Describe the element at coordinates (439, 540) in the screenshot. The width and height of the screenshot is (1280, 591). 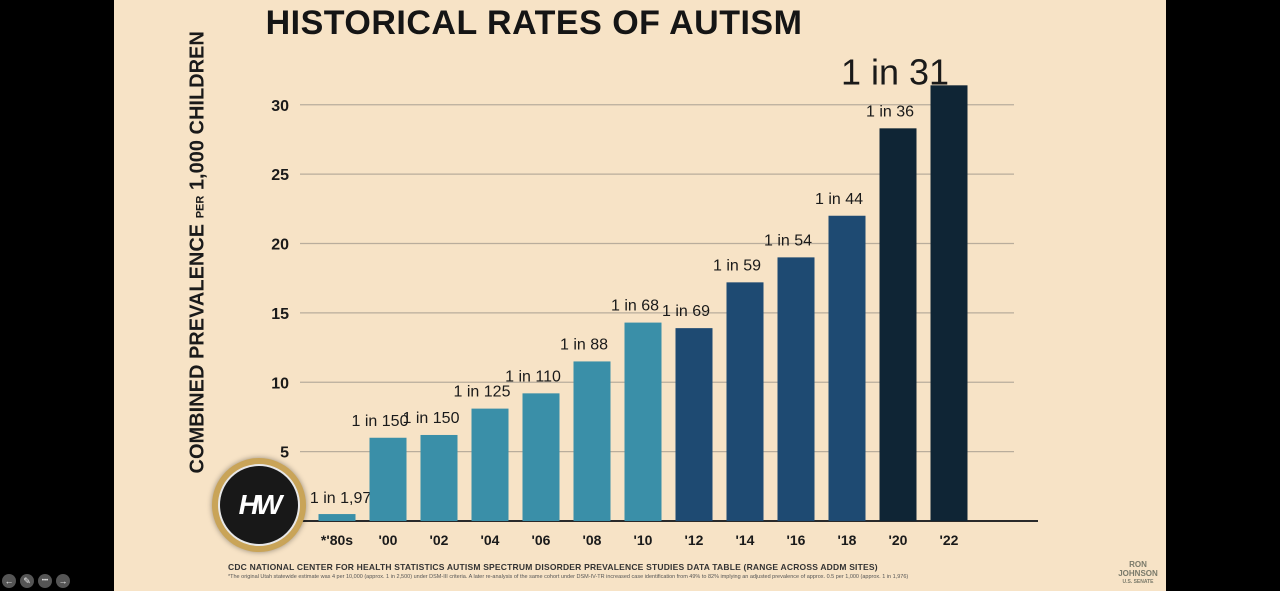
I see `x-tick-label: '02` at that location.